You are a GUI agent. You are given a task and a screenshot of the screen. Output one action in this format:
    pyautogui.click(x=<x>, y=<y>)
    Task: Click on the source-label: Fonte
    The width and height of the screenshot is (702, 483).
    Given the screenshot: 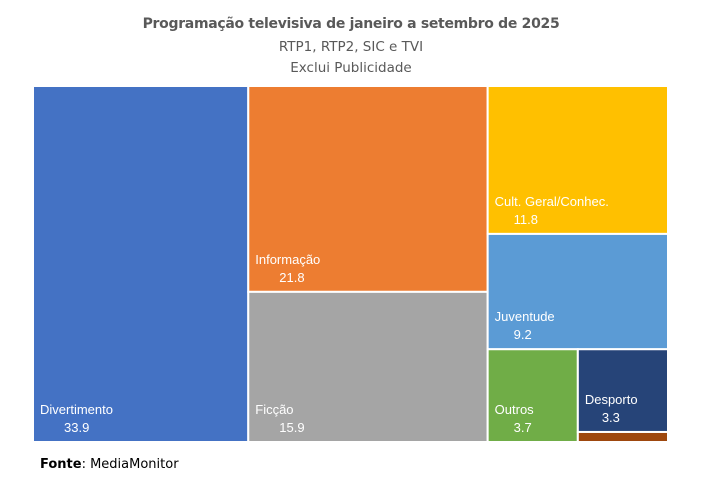 What is the action you would take?
    pyautogui.click(x=61, y=464)
    